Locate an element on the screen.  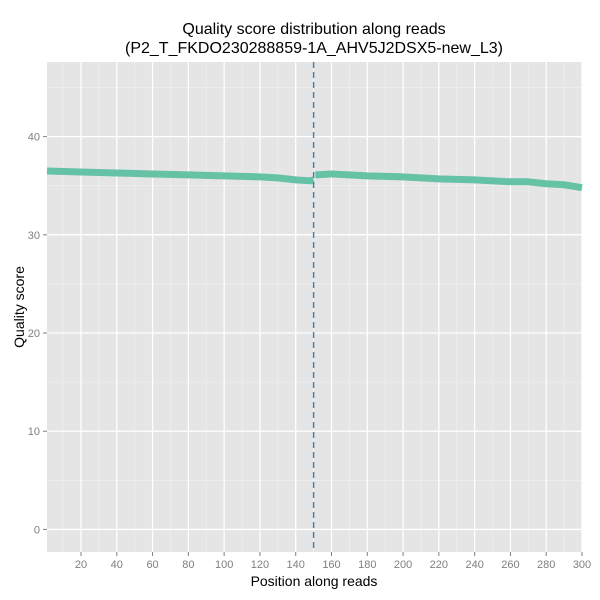
chart-title-line1: Quality score distribution along reads is located at coordinates (313, 29).